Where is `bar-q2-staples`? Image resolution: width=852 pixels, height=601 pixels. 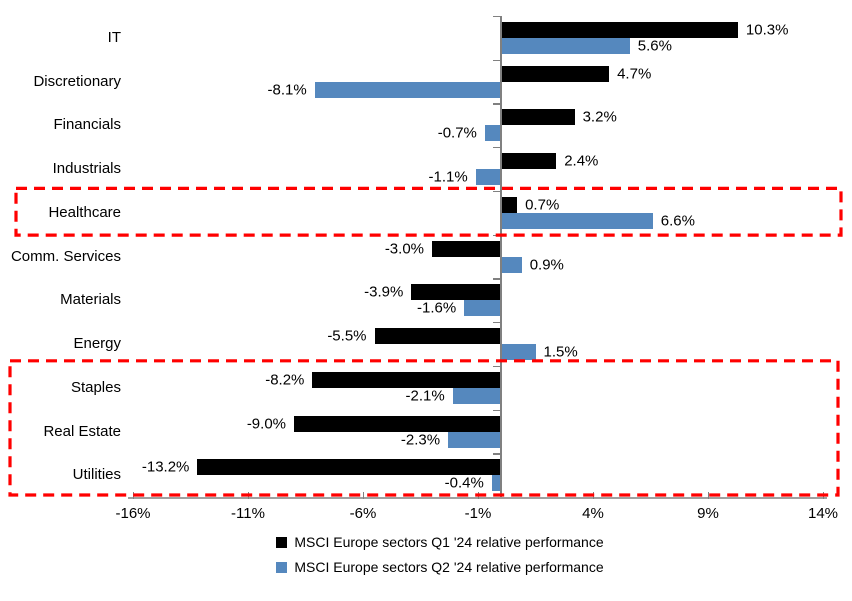
bar-q2-staples is located at coordinates (476, 395).